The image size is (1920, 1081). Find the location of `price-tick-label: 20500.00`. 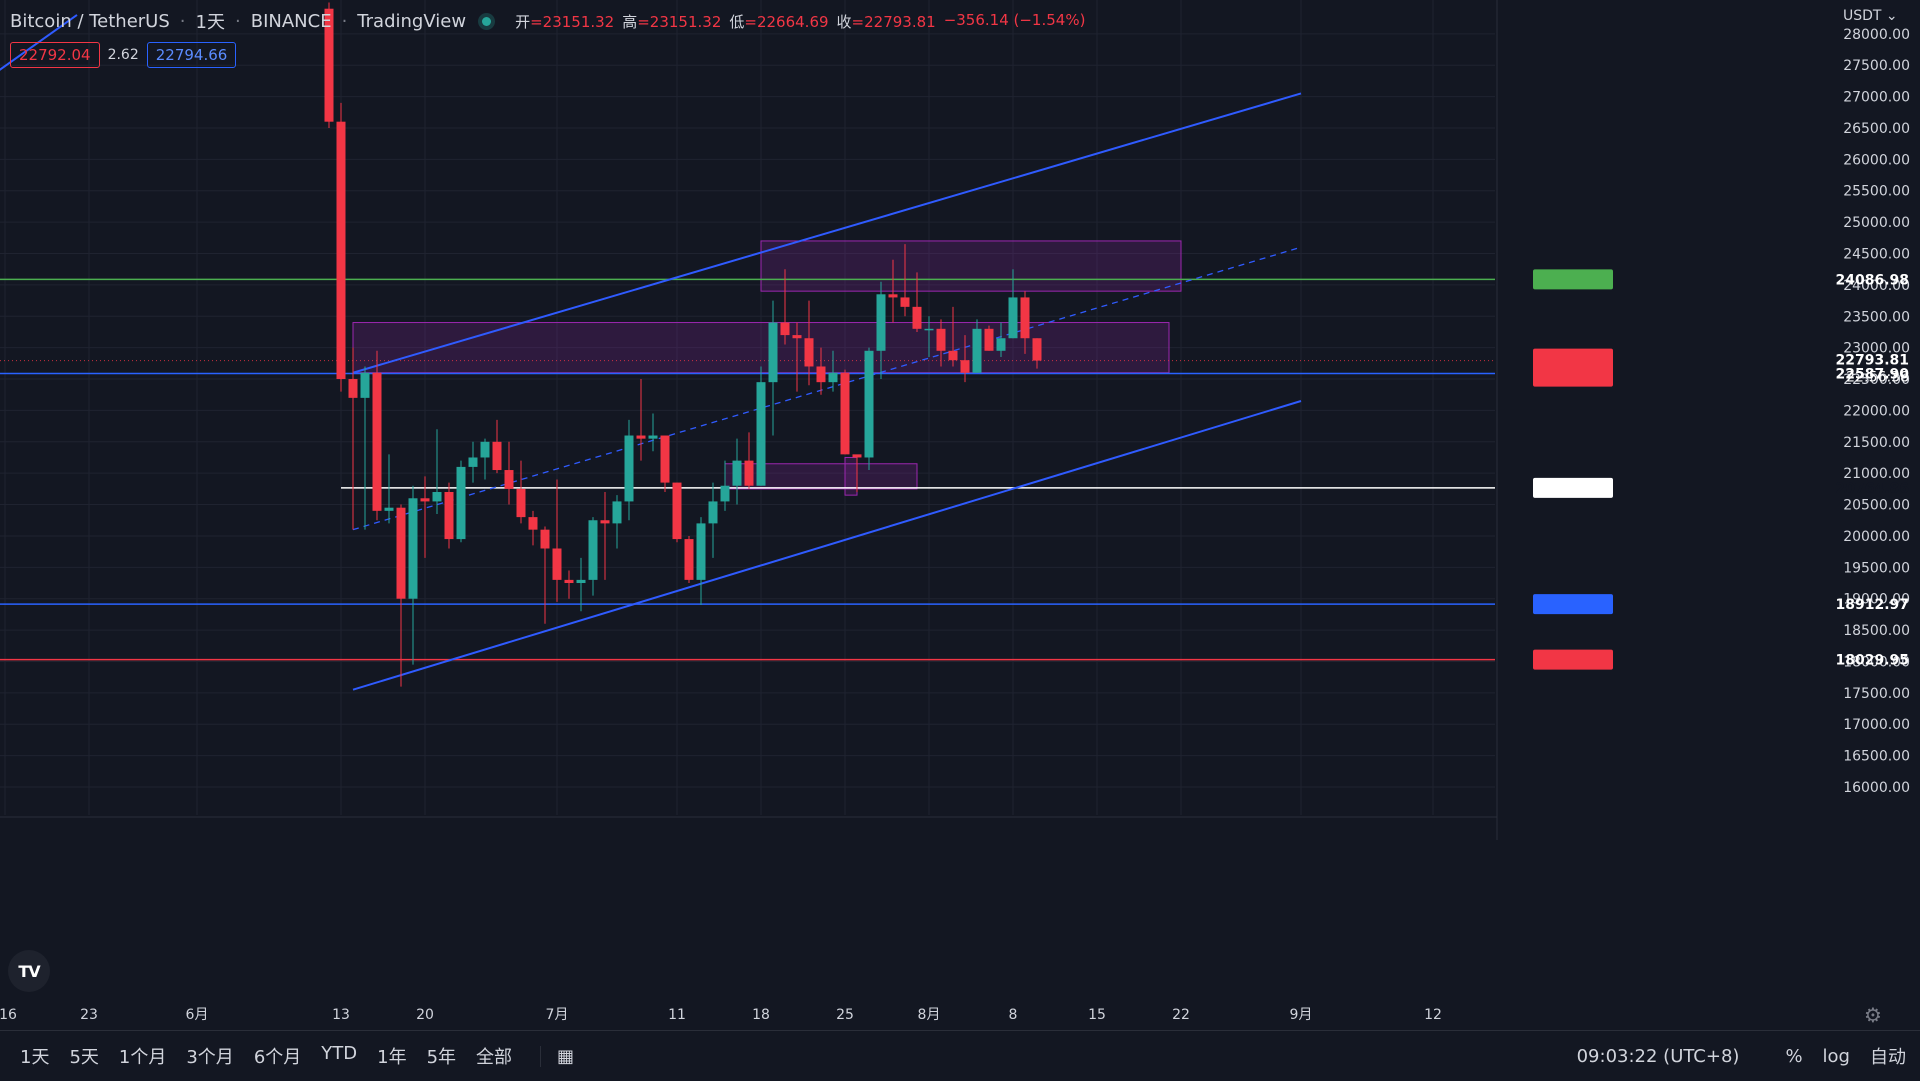

price-tick-label: 20500.00 is located at coordinates (1876, 506).